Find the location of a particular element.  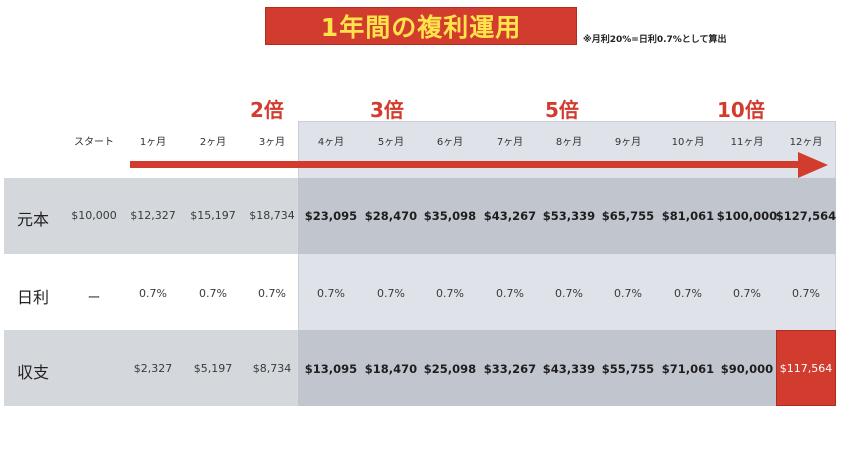

table-cell: $10,000 is located at coordinates (94, 215).